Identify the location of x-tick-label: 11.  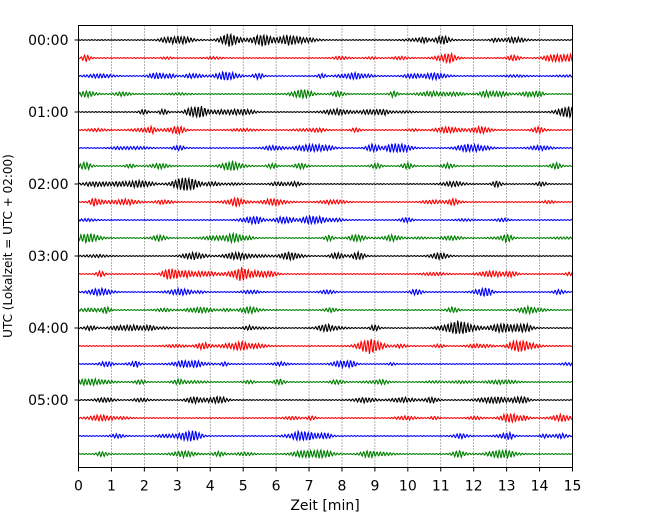
(441, 487).